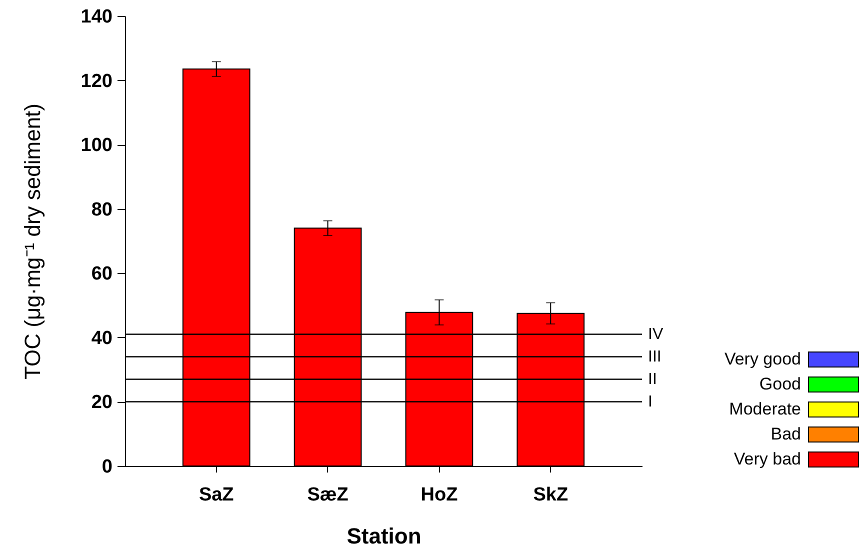 This screenshot has height=552, width=864. I want to click on legend-label: Bad, so click(785, 434).